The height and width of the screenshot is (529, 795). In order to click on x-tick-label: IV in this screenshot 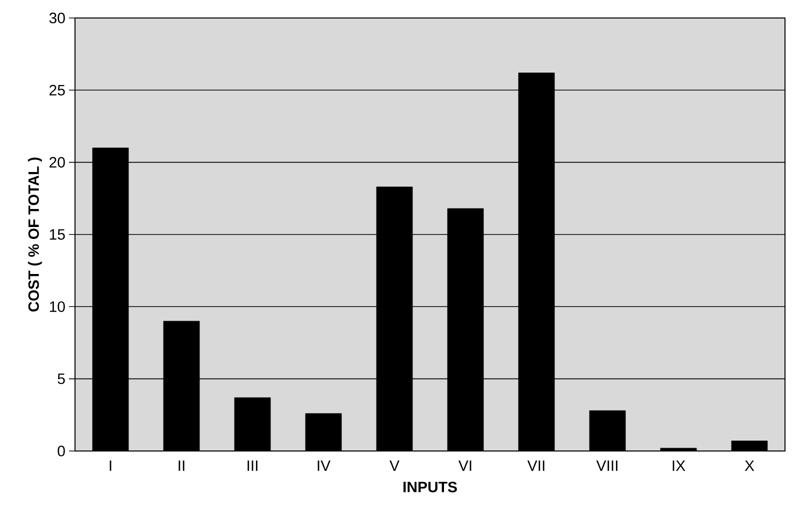, I will do `click(324, 465)`.